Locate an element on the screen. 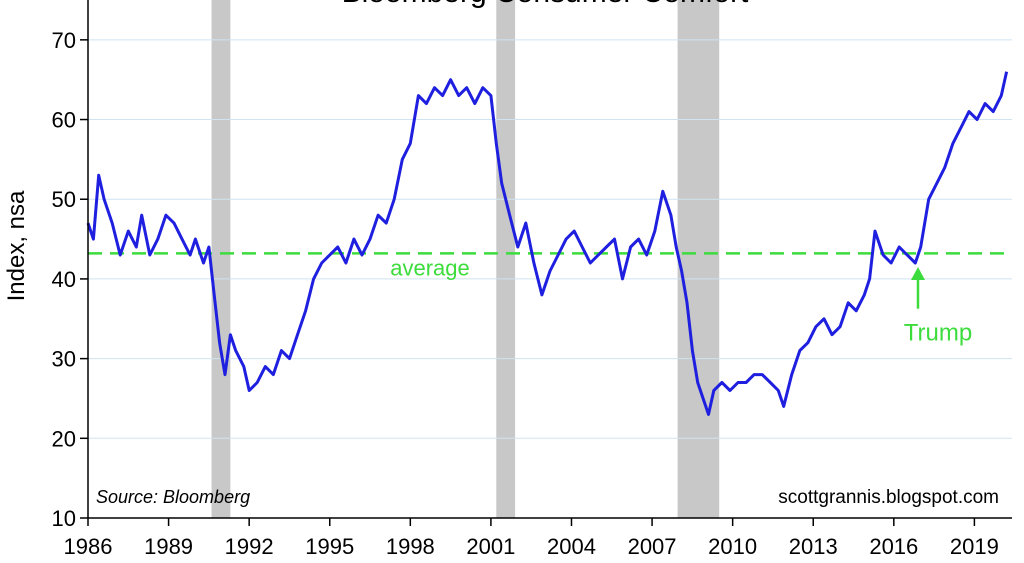 Image resolution: width=1024 pixels, height=563 pixels. average-label: average is located at coordinates (430, 267).